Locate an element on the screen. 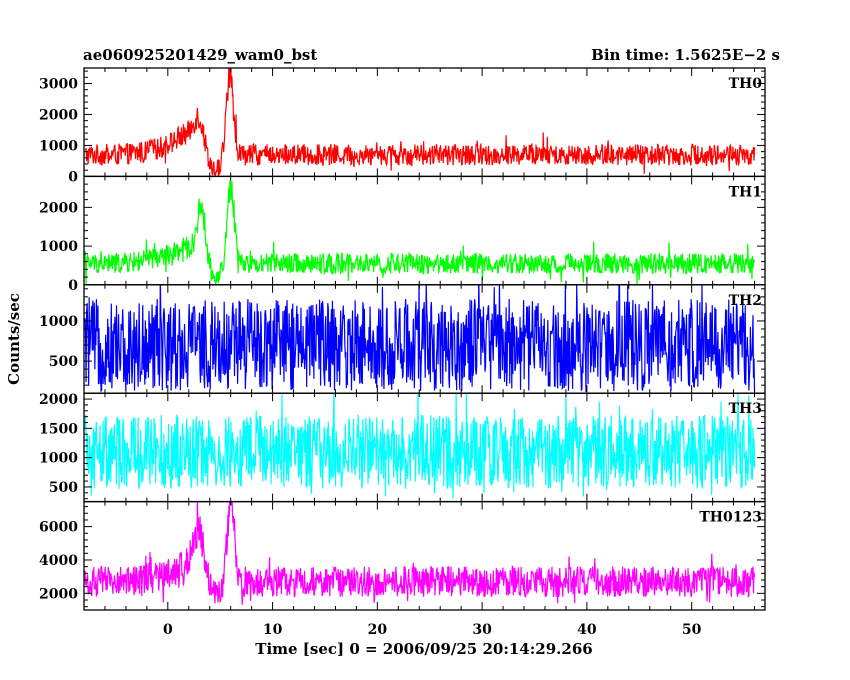 Image resolution: width=850 pixels, height=680 pixels. y-axis-label: Counts/sec is located at coordinates (14, 339).